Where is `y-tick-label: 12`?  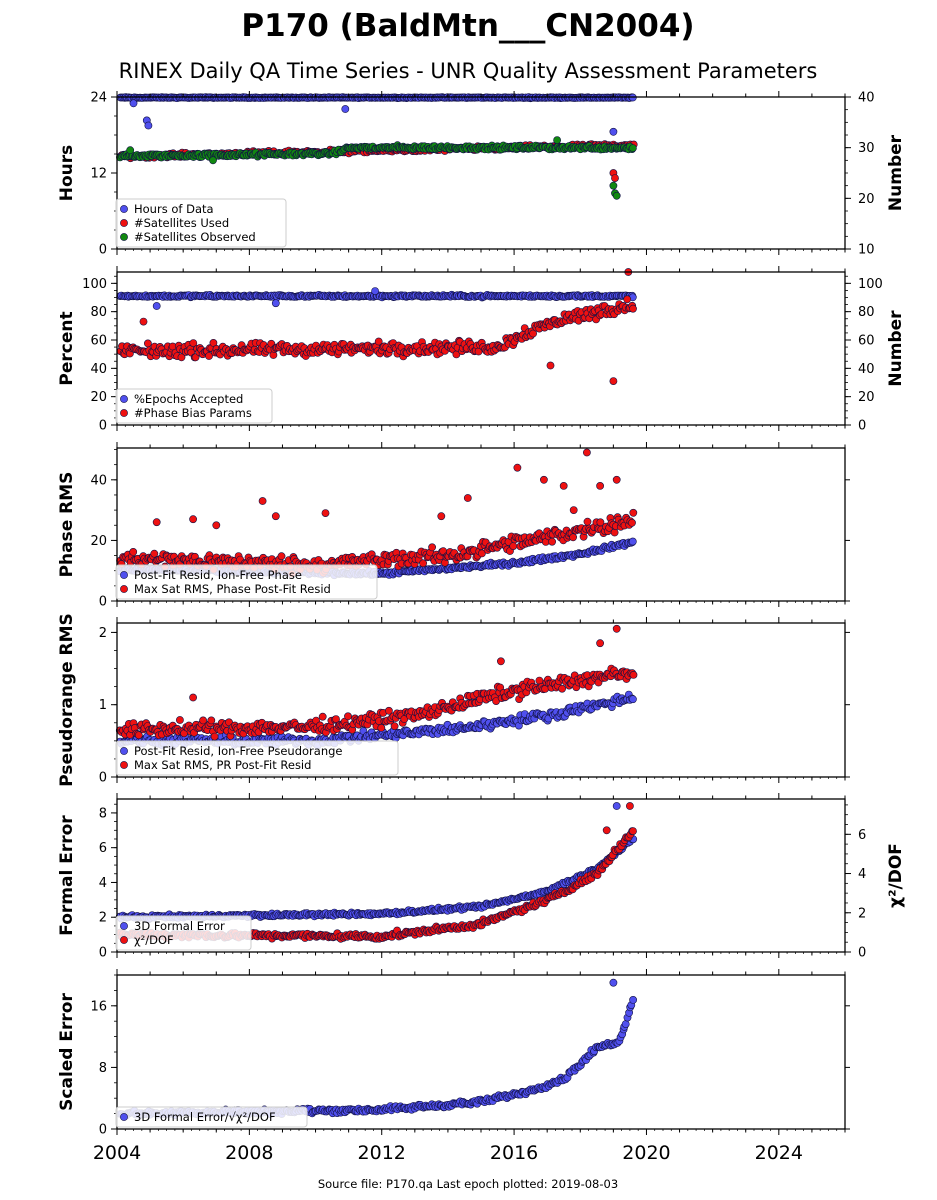 y-tick-label: 12 is located at coordinates (98, 174).